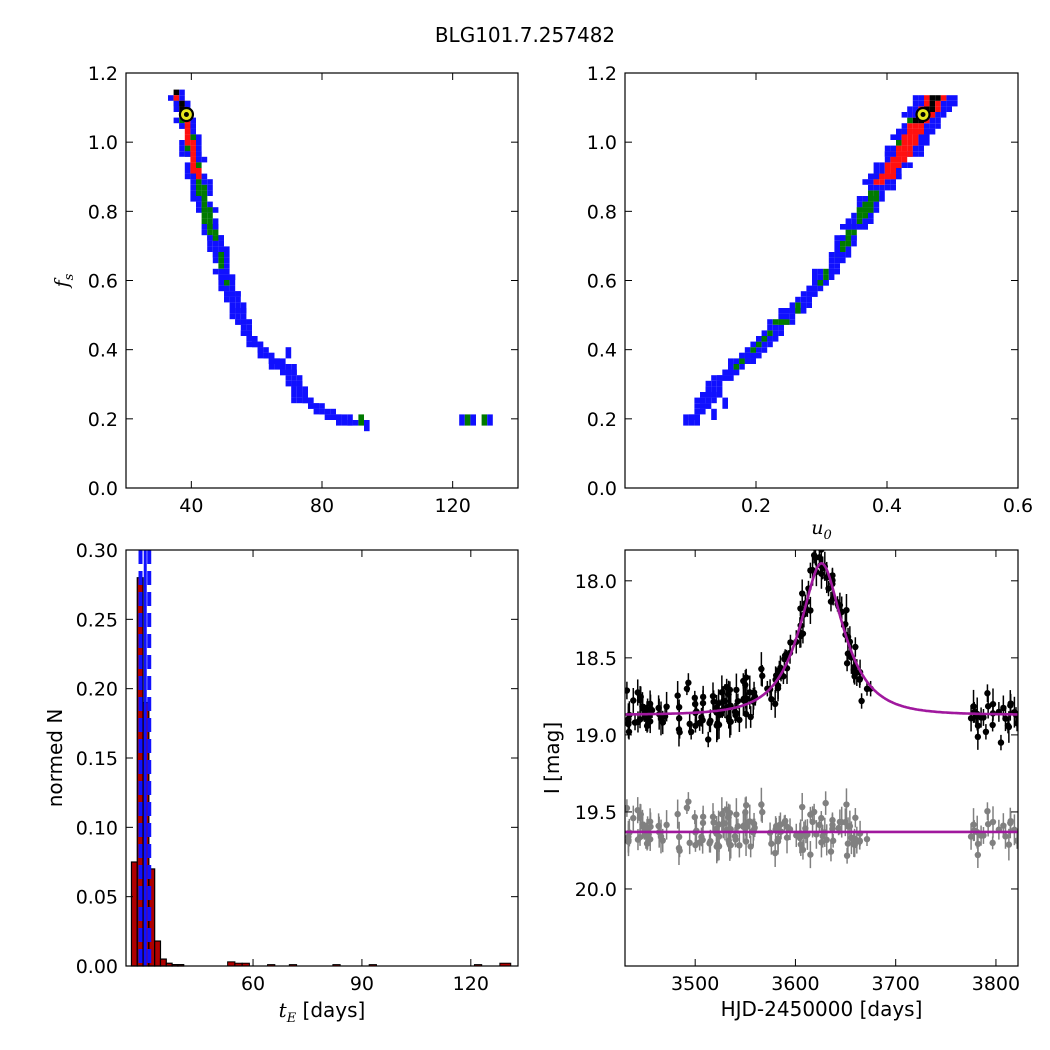 The width and height of the screenshot is (1050, 1050). What do you see at coordinates (525, 35) in the screenshot?
I see `figure-title: BLG101.7.257482` at bounding box center [525, 35].